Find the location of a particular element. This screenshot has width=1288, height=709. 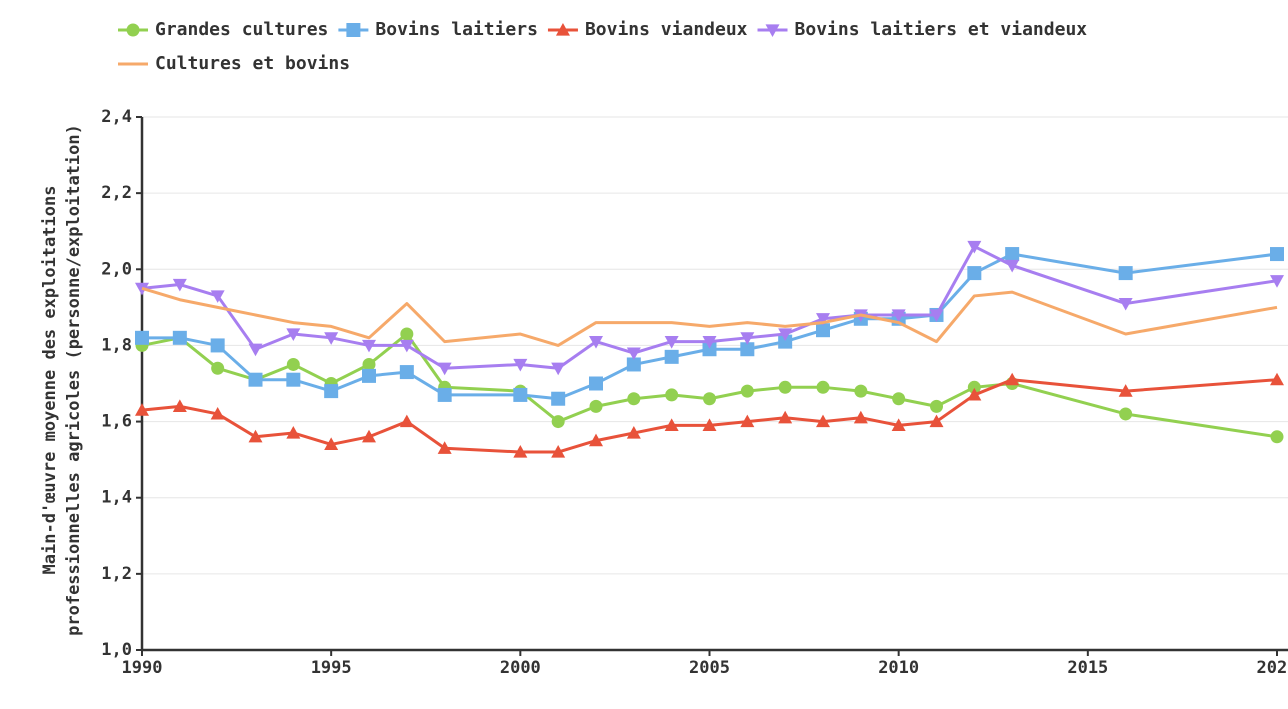

legend-label: Bovins laitiers et viandeux is located at coordinates (941, 29).